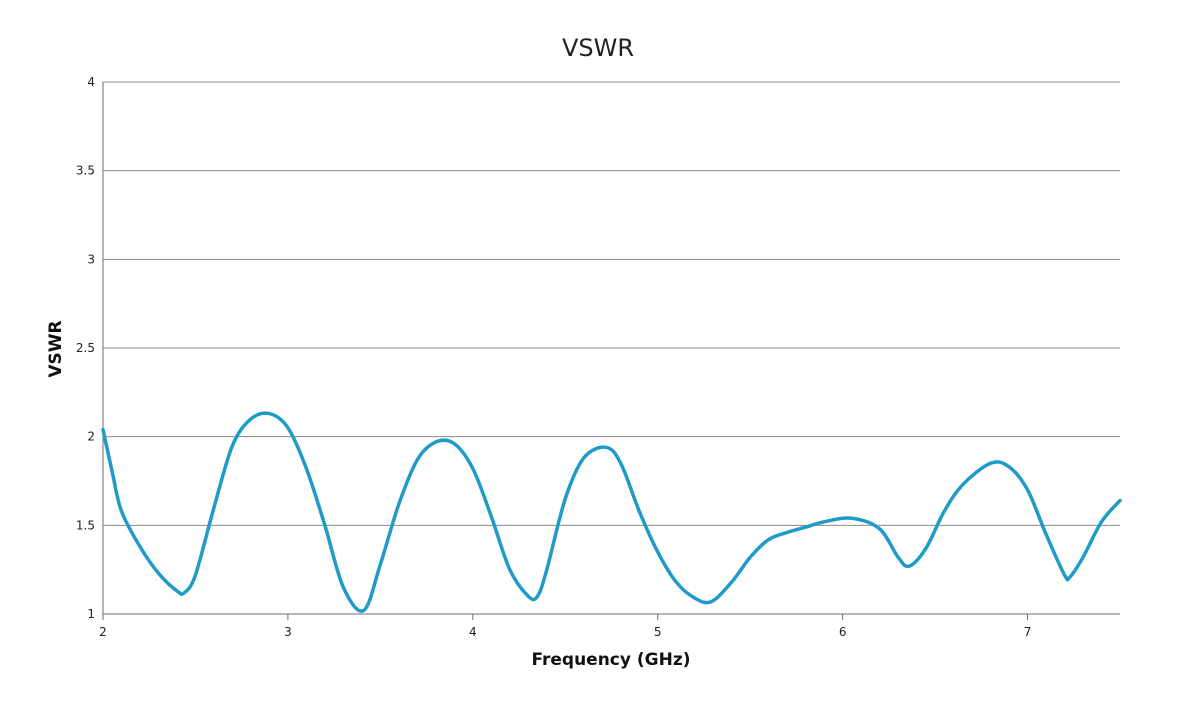 The image size is (1200, 701). Describe the element at coordinates (473, 632) in the screenshot. I see `x-tick-label: 4` at that location.